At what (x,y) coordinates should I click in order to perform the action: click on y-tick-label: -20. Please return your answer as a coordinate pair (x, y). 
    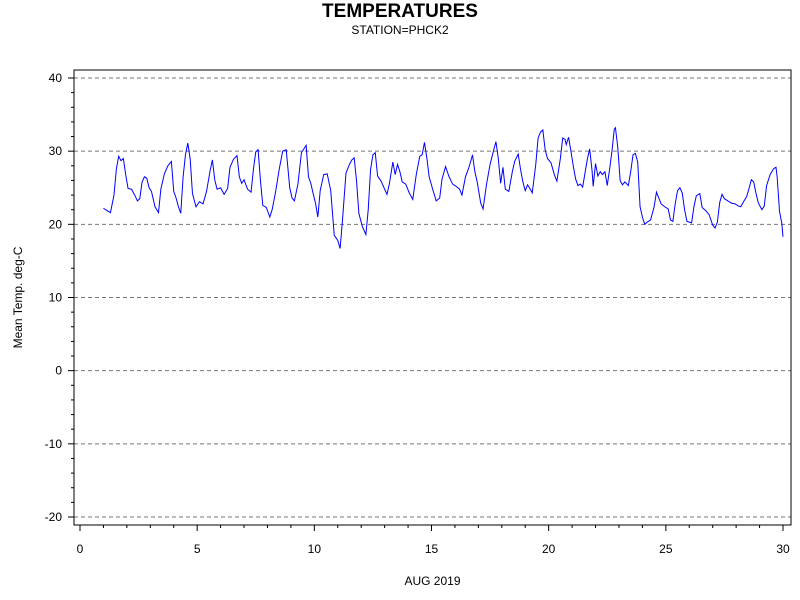
    Looking at the image, I should click on (54, 517).